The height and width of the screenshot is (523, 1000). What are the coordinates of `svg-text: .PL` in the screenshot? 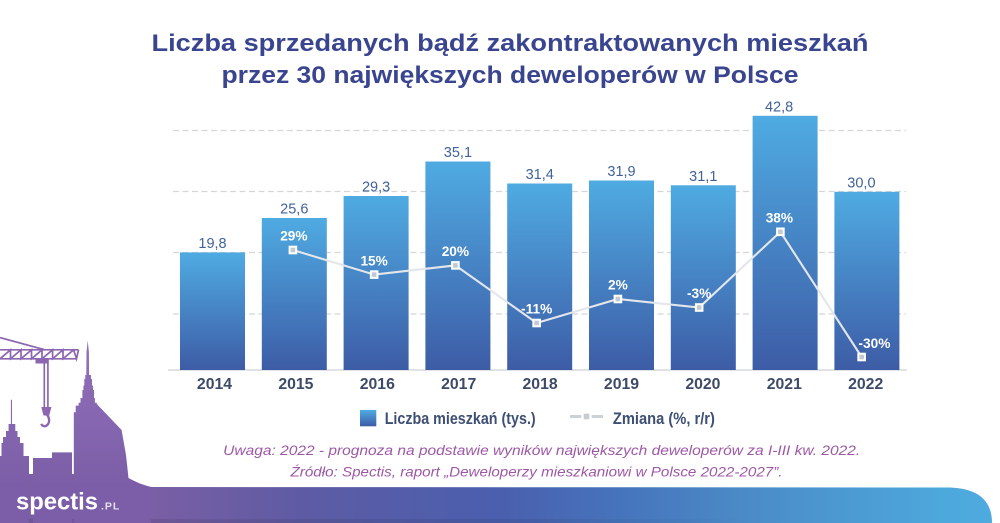 It's located at (110, 507).